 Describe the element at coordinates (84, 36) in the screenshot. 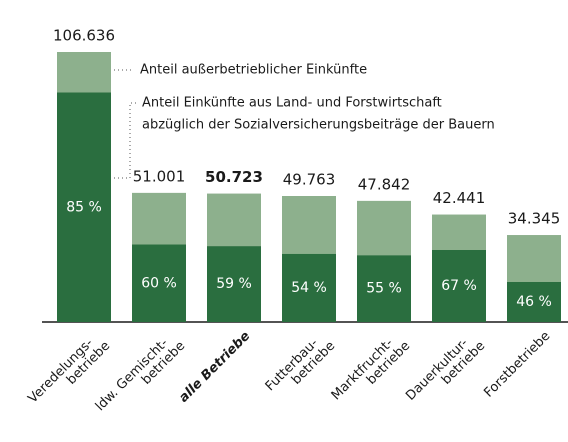

I see `total-label: 106.636` at that location.